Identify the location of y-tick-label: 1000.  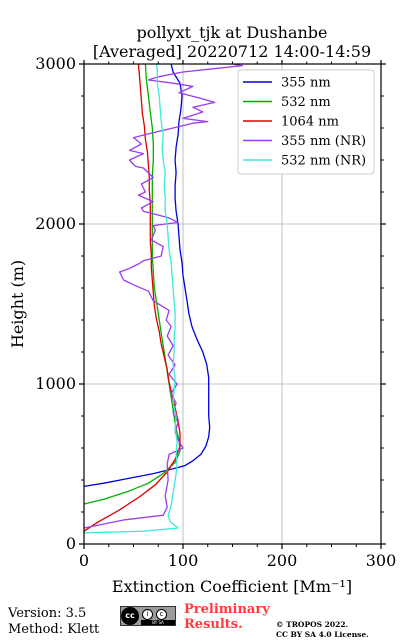
(55, 383).